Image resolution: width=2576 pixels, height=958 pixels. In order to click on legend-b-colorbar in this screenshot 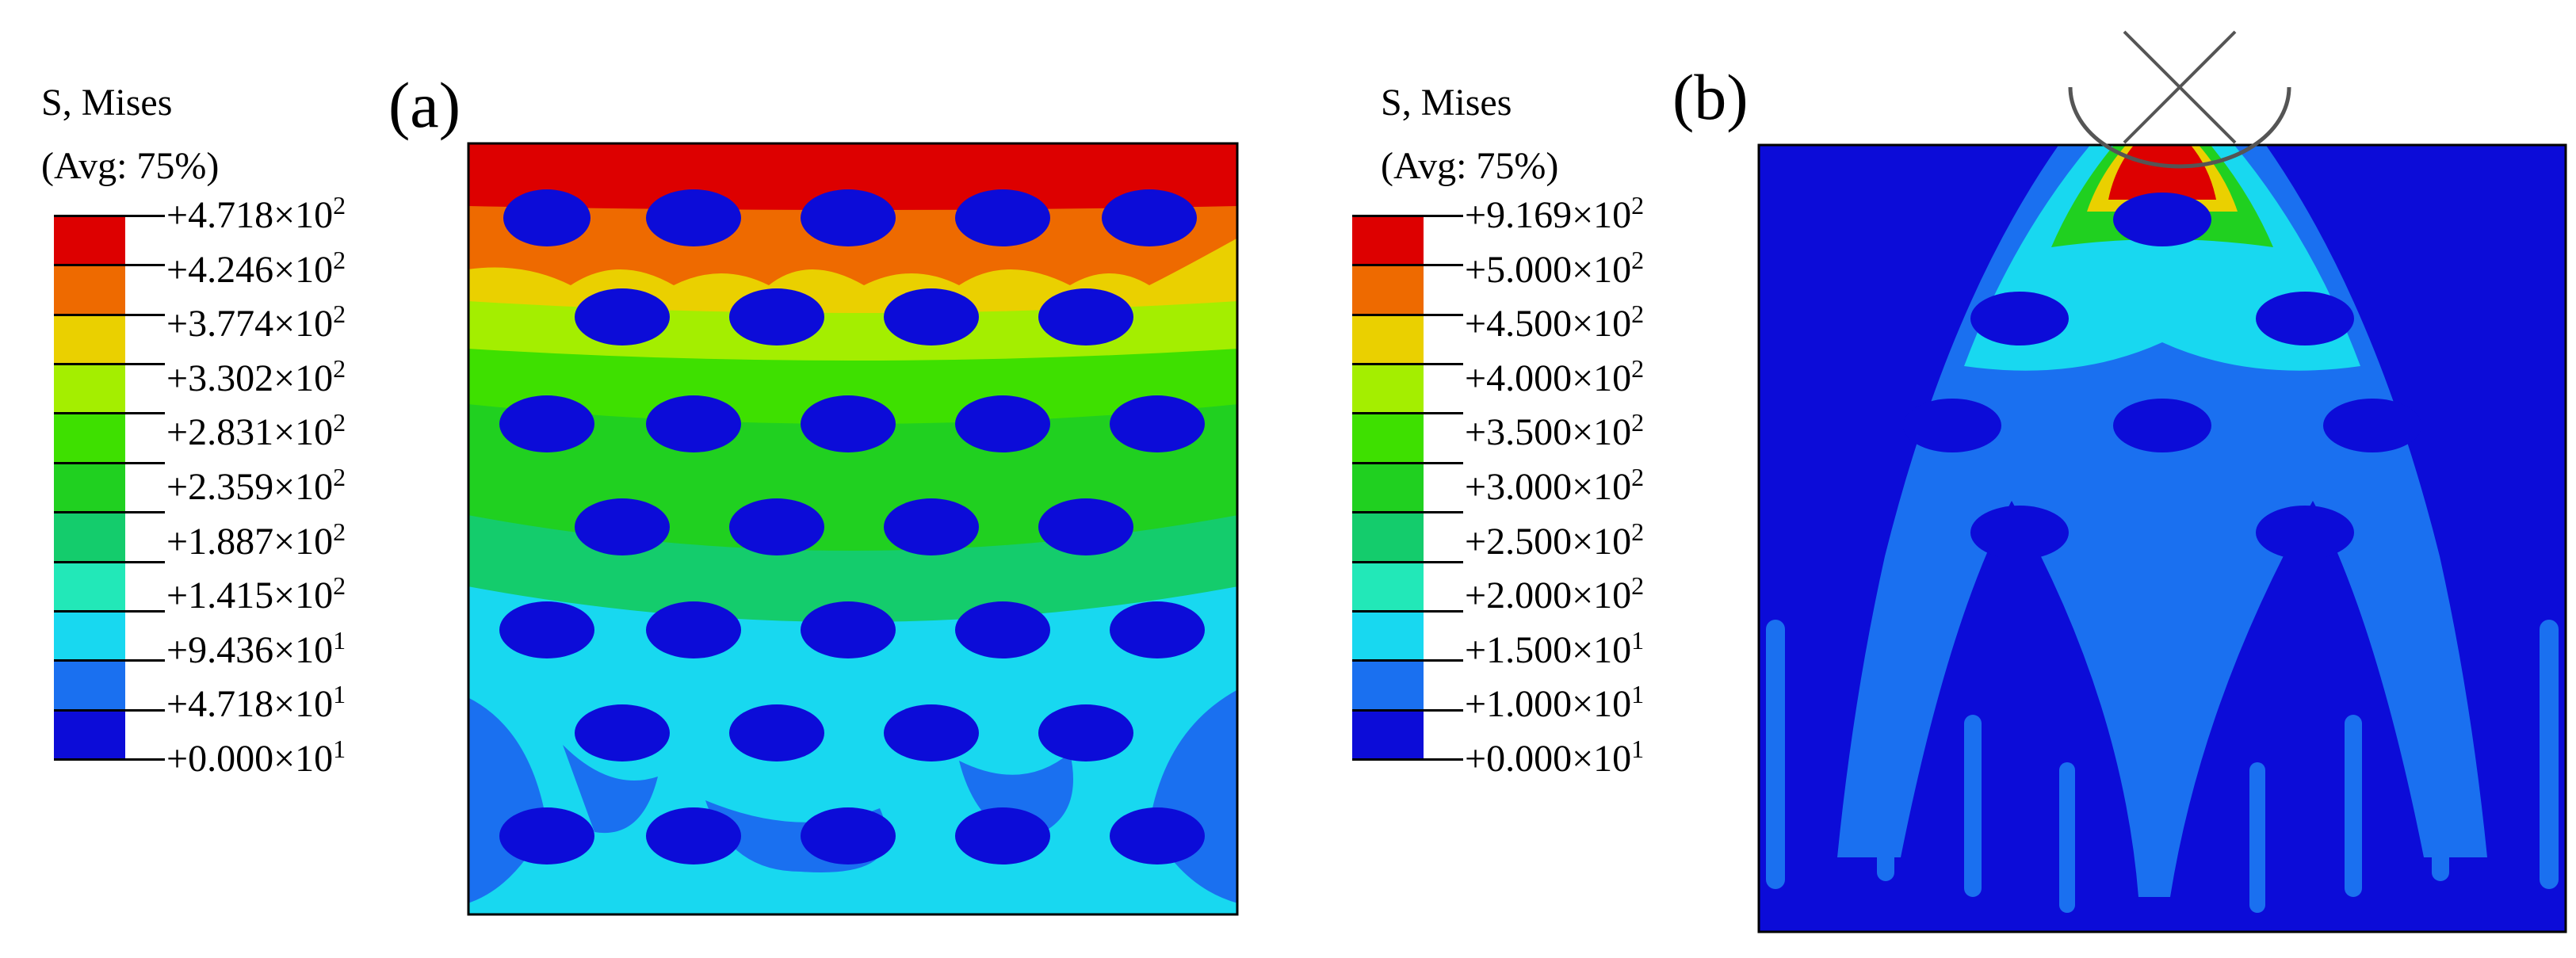, I will do `click(1407, 488)`.